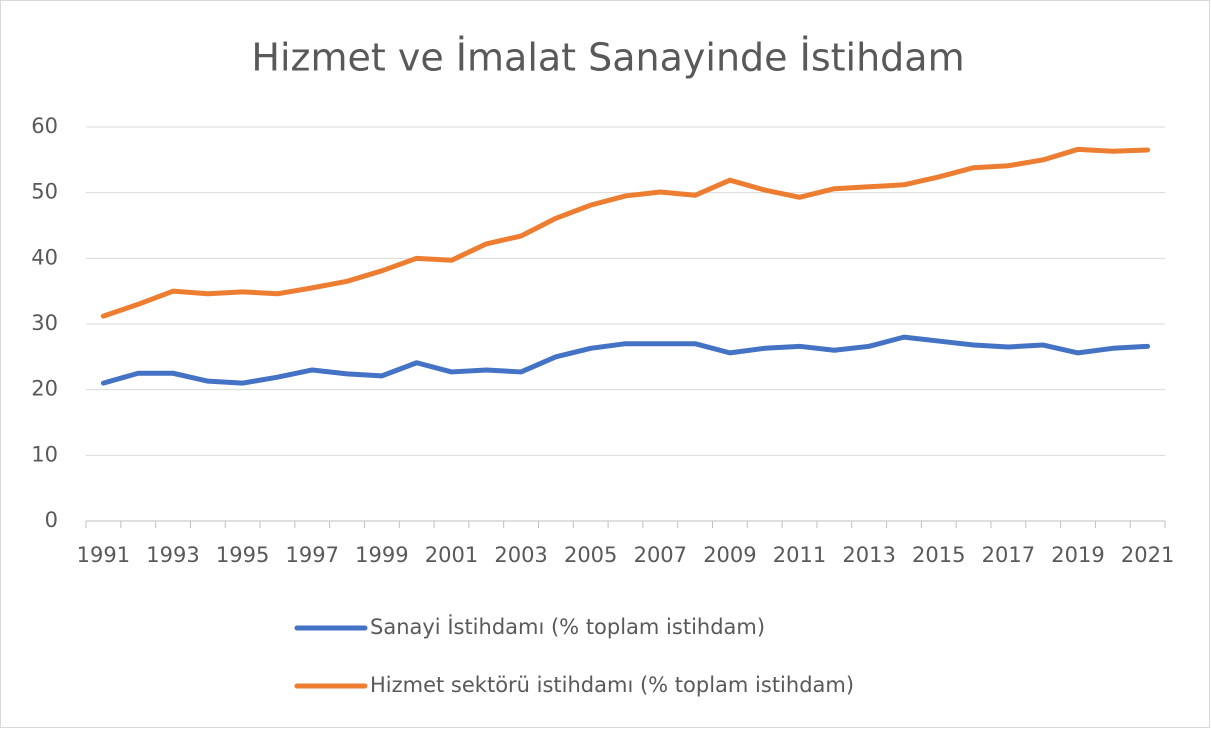 The height and width of the screenshot is (729, 1211). What do you see at coordinates (729, 555) in the screenshot?
I see `x-tick-label: 2009` at bounding box center [729, 555].